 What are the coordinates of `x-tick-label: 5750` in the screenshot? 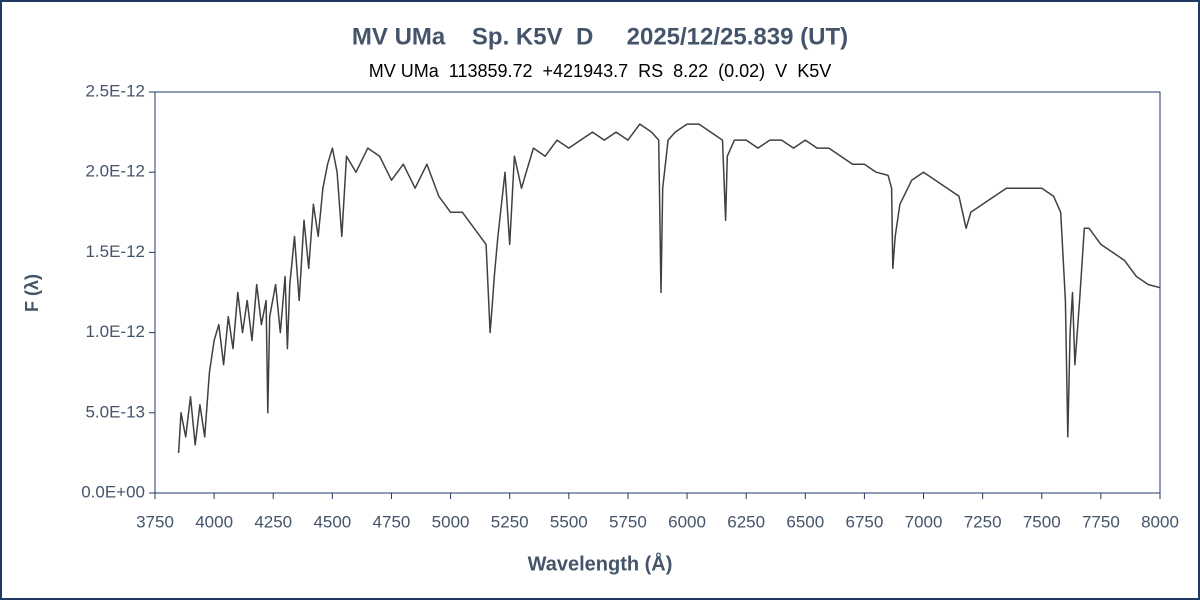 It's located at (628, 521).